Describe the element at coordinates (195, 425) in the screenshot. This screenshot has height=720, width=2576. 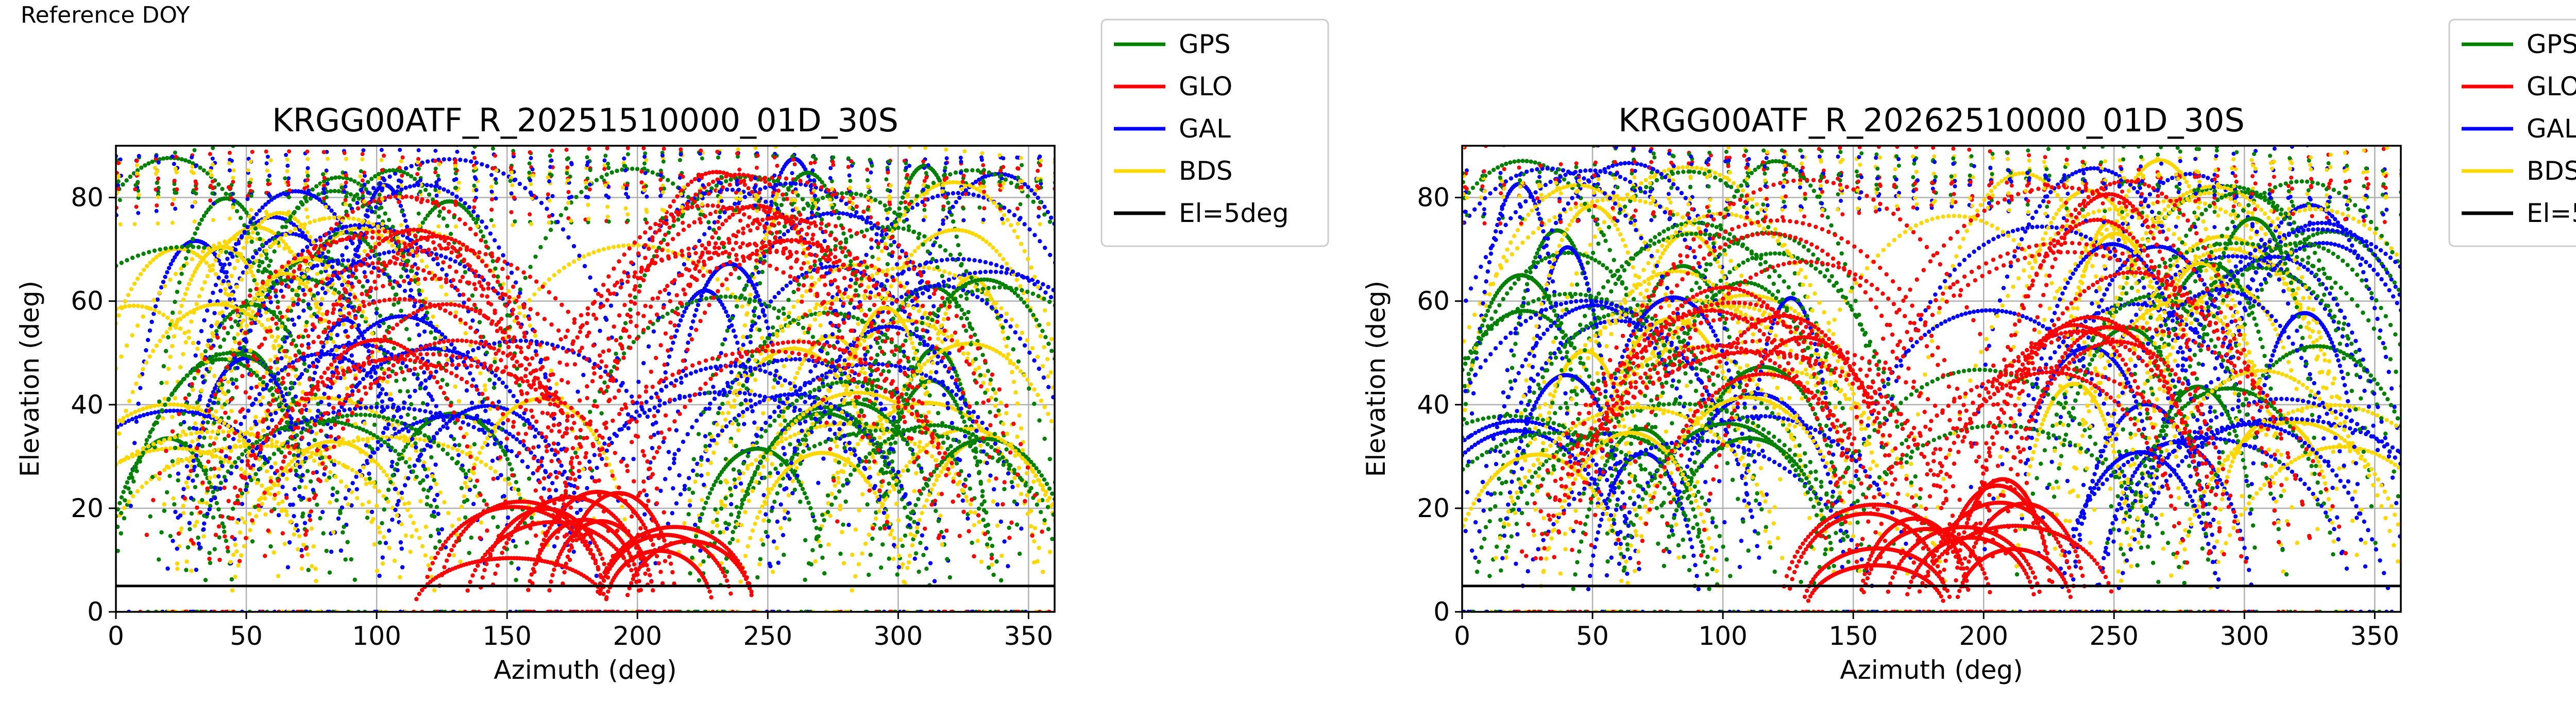
I see `track-gal` at that location.